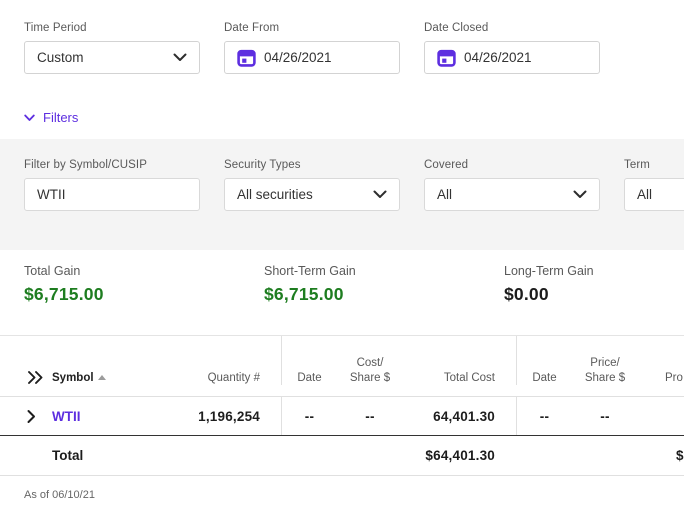 Image resolution: width=684 pixels, height=505 pixels. What do you see at coordinates (61, 117) in the screenshot?
I see `filters-toggle-label: Filters` at bounding box center [61, 117].